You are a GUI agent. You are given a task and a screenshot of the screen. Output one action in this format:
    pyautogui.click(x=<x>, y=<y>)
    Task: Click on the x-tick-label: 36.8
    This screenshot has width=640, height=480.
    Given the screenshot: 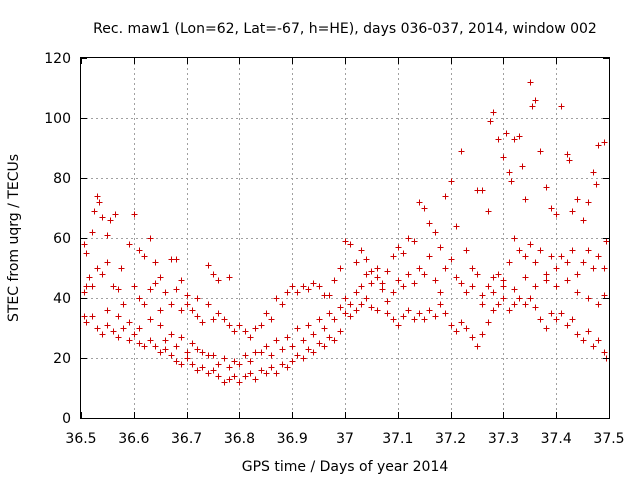 What is the action you would take?
    pyautogui.click(x=239, y=439)
    